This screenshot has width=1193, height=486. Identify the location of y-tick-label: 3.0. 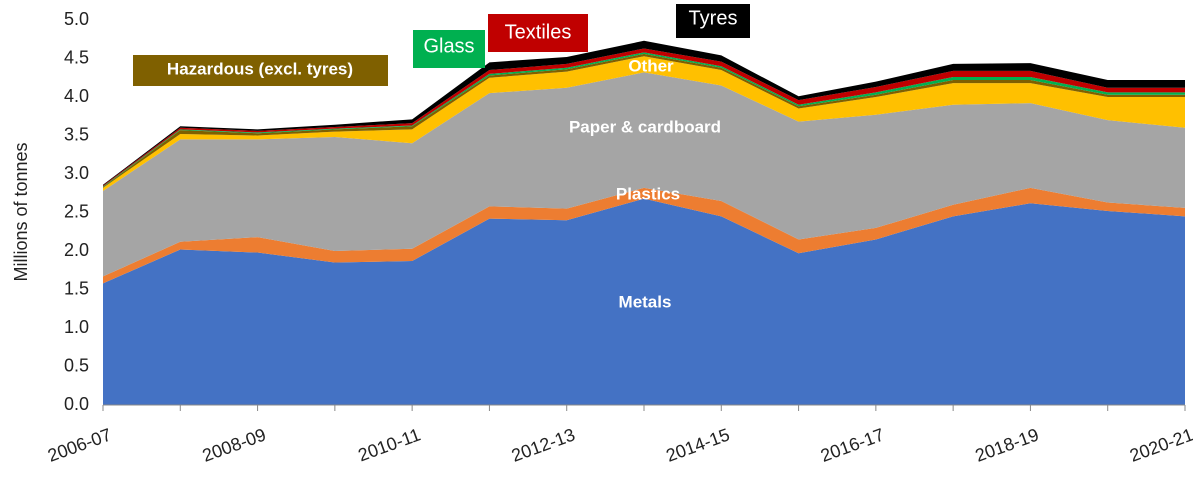
(76, 173).